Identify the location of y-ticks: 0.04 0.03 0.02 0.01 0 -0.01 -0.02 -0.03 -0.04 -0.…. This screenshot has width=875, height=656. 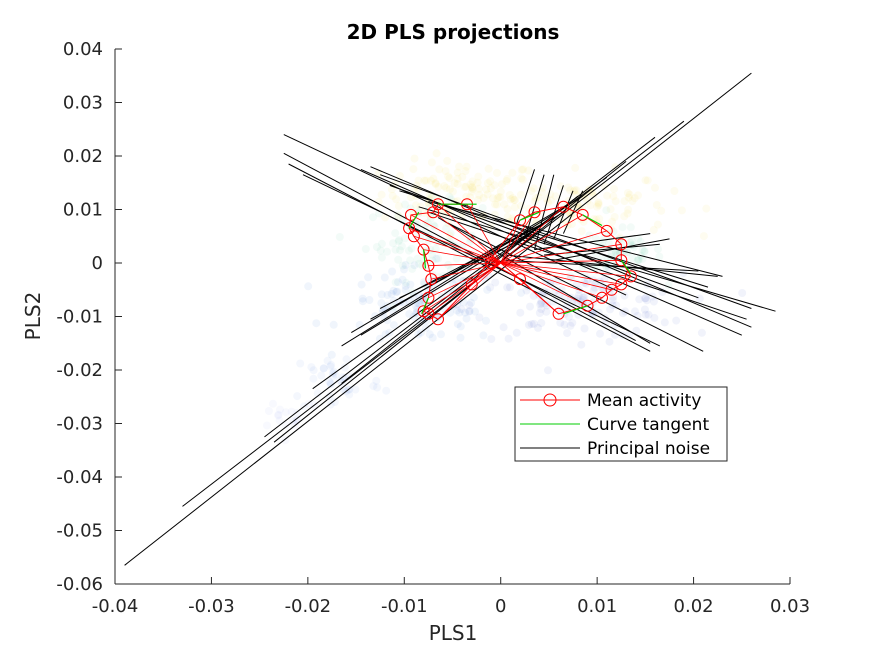
(89, 317).